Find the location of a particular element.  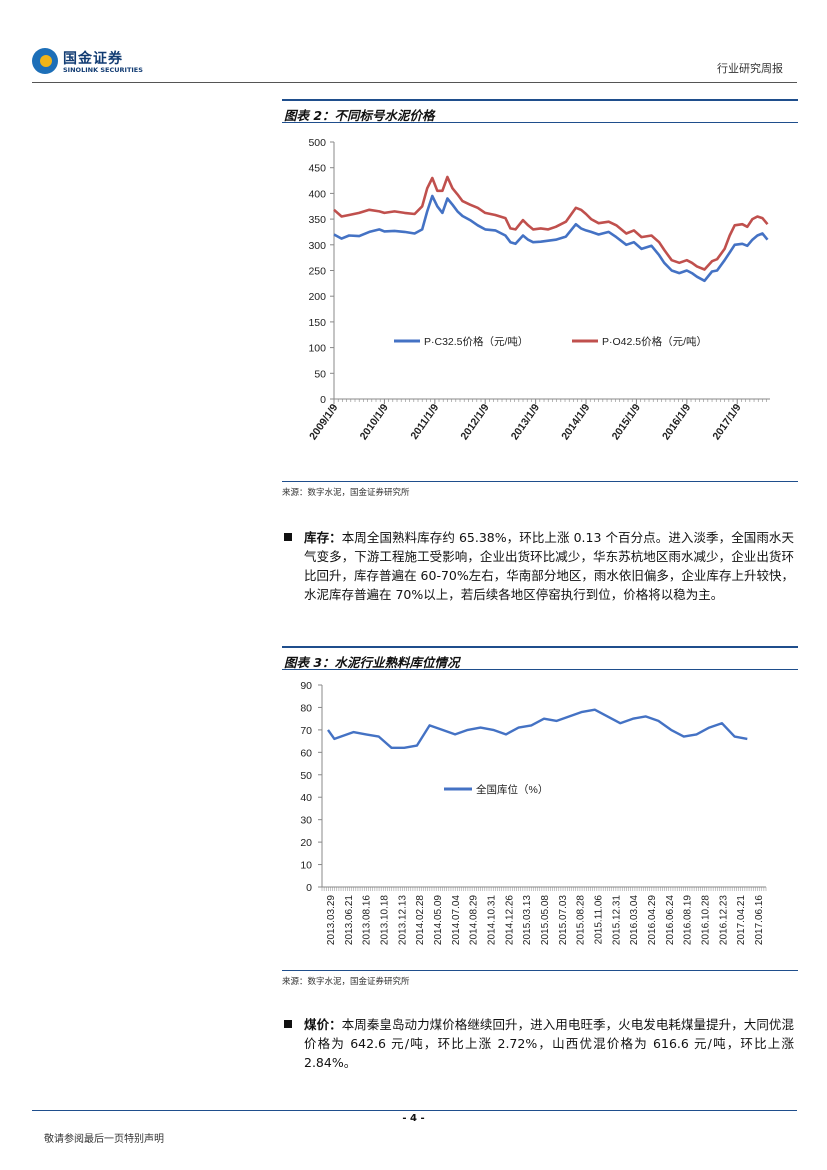

y-tick-label: 100 is located at coordinates (317, 349).